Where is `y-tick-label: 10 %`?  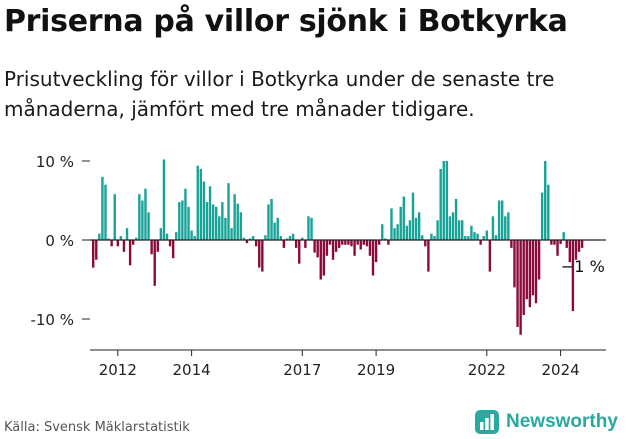
y-tick-label: 10 % is located at coordinates (55, 162).